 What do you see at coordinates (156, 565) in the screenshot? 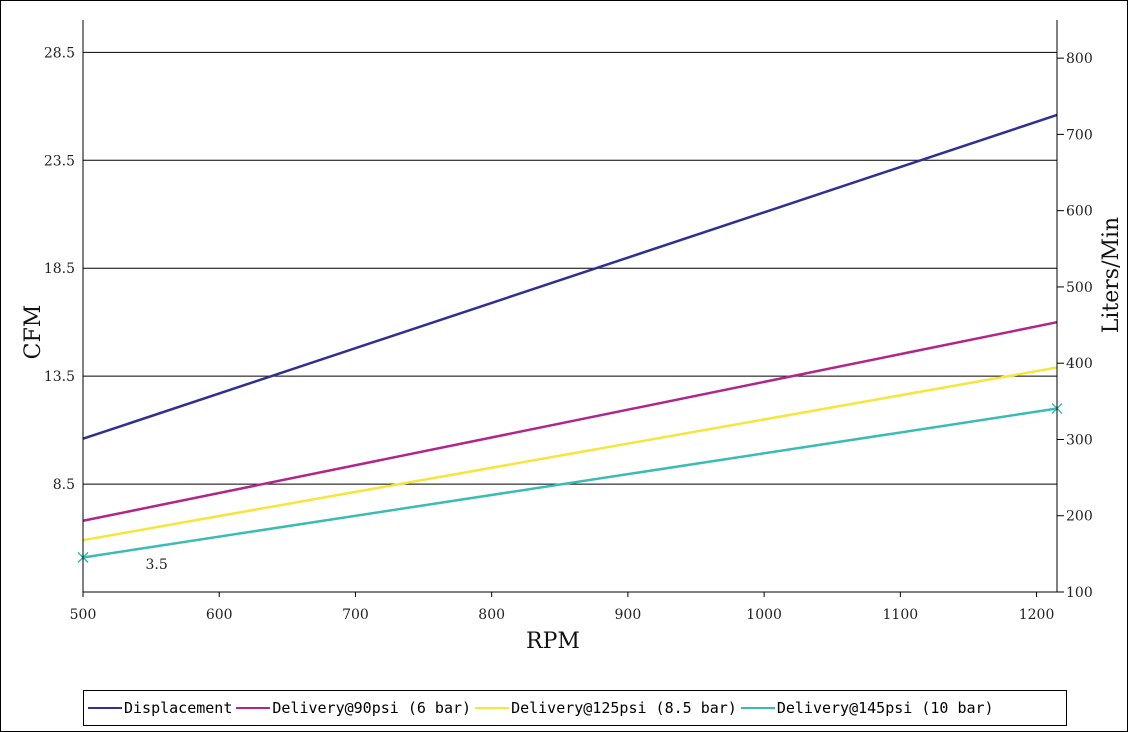
I see `annotation-label: 3.5` at bounding box center [156, 565].